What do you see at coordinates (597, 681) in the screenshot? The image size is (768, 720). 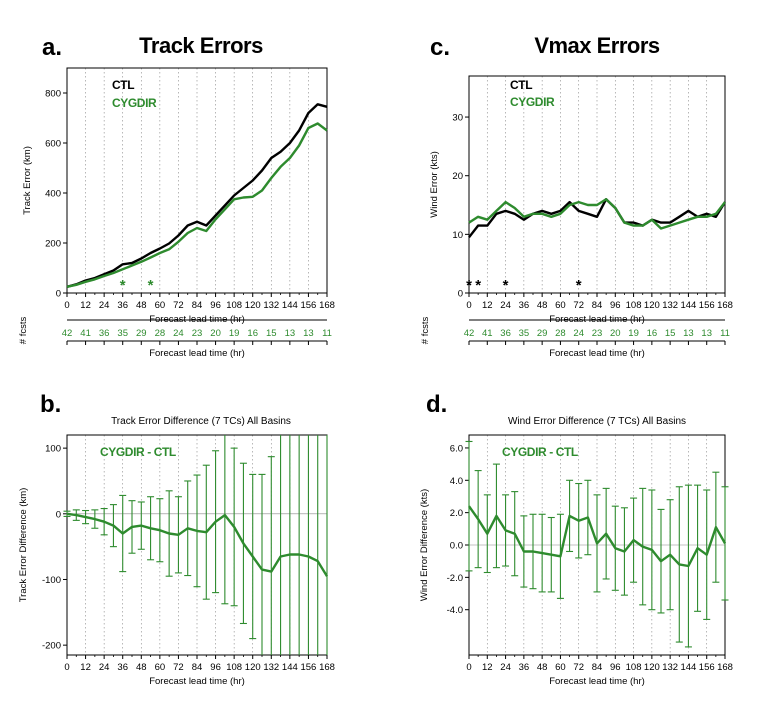 I see `x-axis-label: Forecast lead time (hr)` at bounding box center [597, 681].